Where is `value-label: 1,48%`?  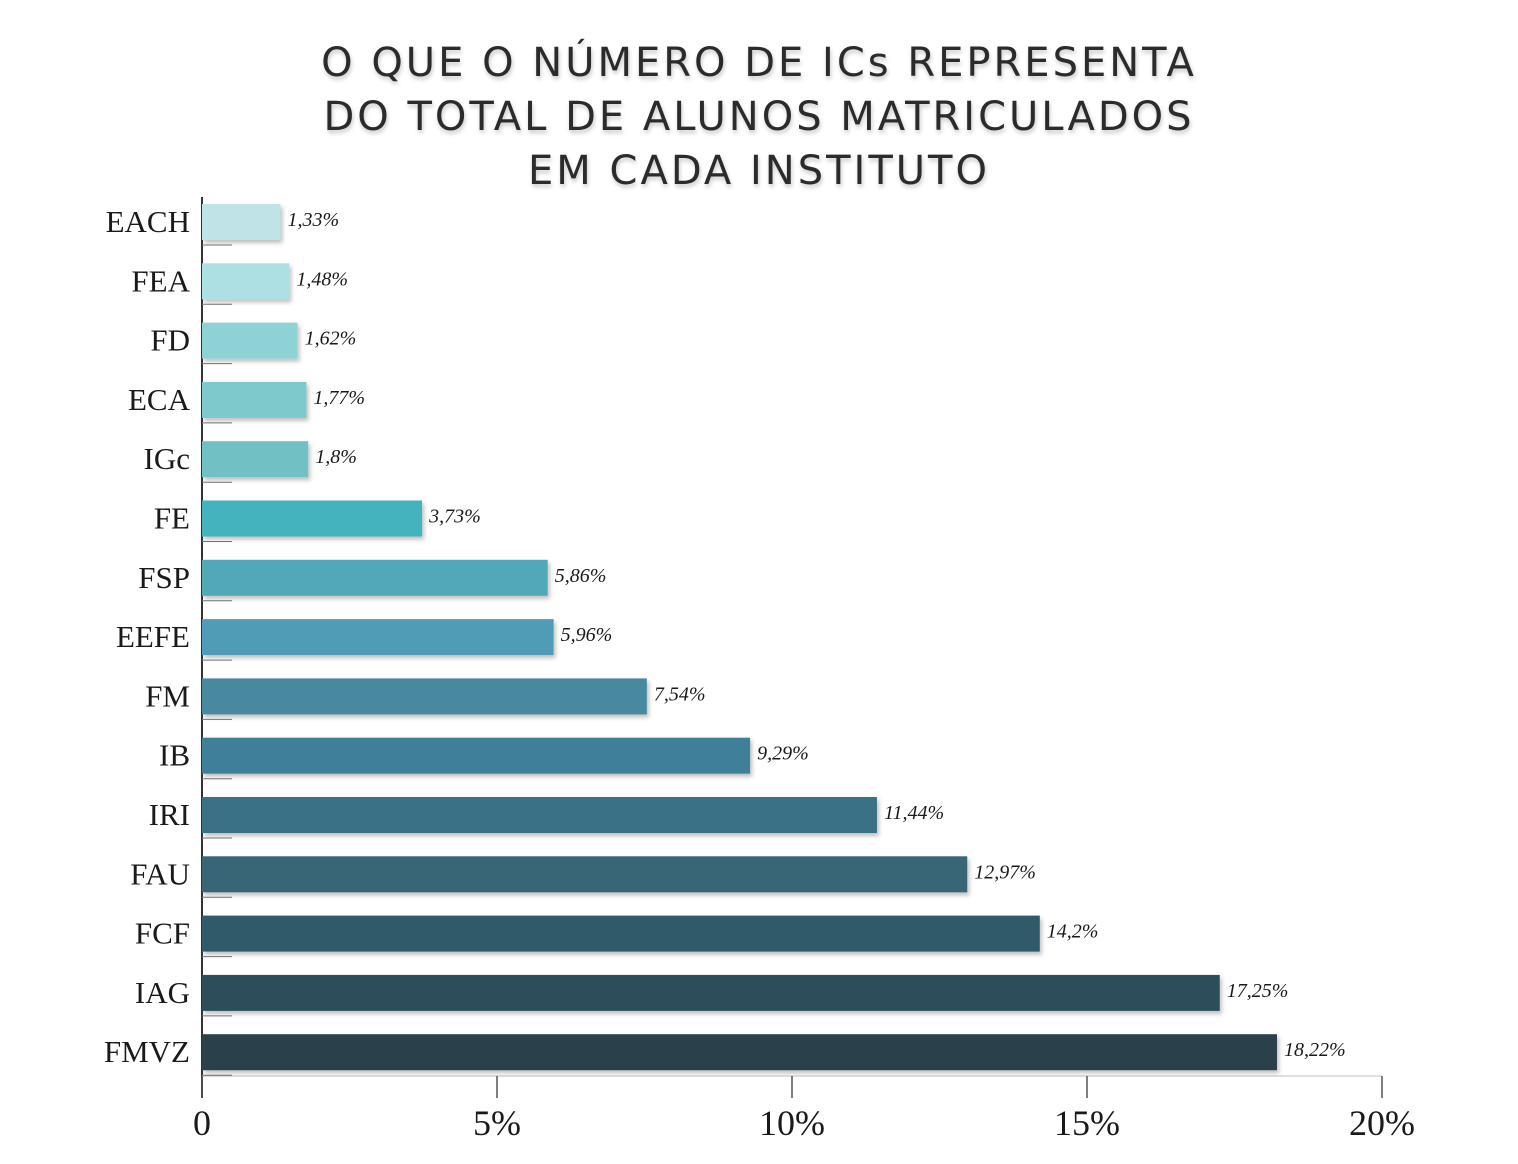
value-label: 1,48% is located at coordinates (322, 279).